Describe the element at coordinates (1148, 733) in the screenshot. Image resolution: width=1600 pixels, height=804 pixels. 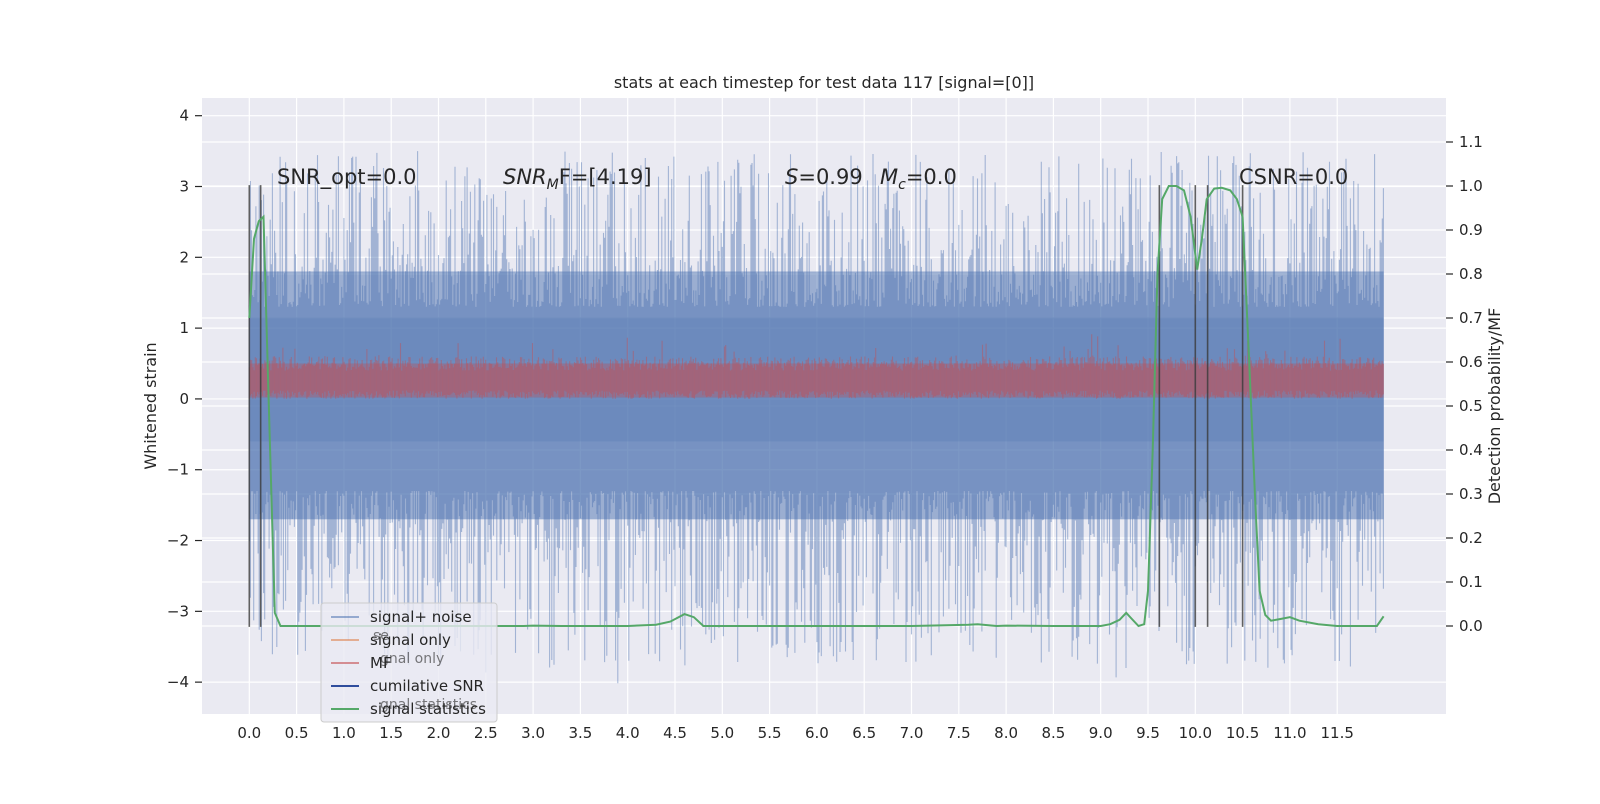
I see `x-tick-label: 9.5` at that location.